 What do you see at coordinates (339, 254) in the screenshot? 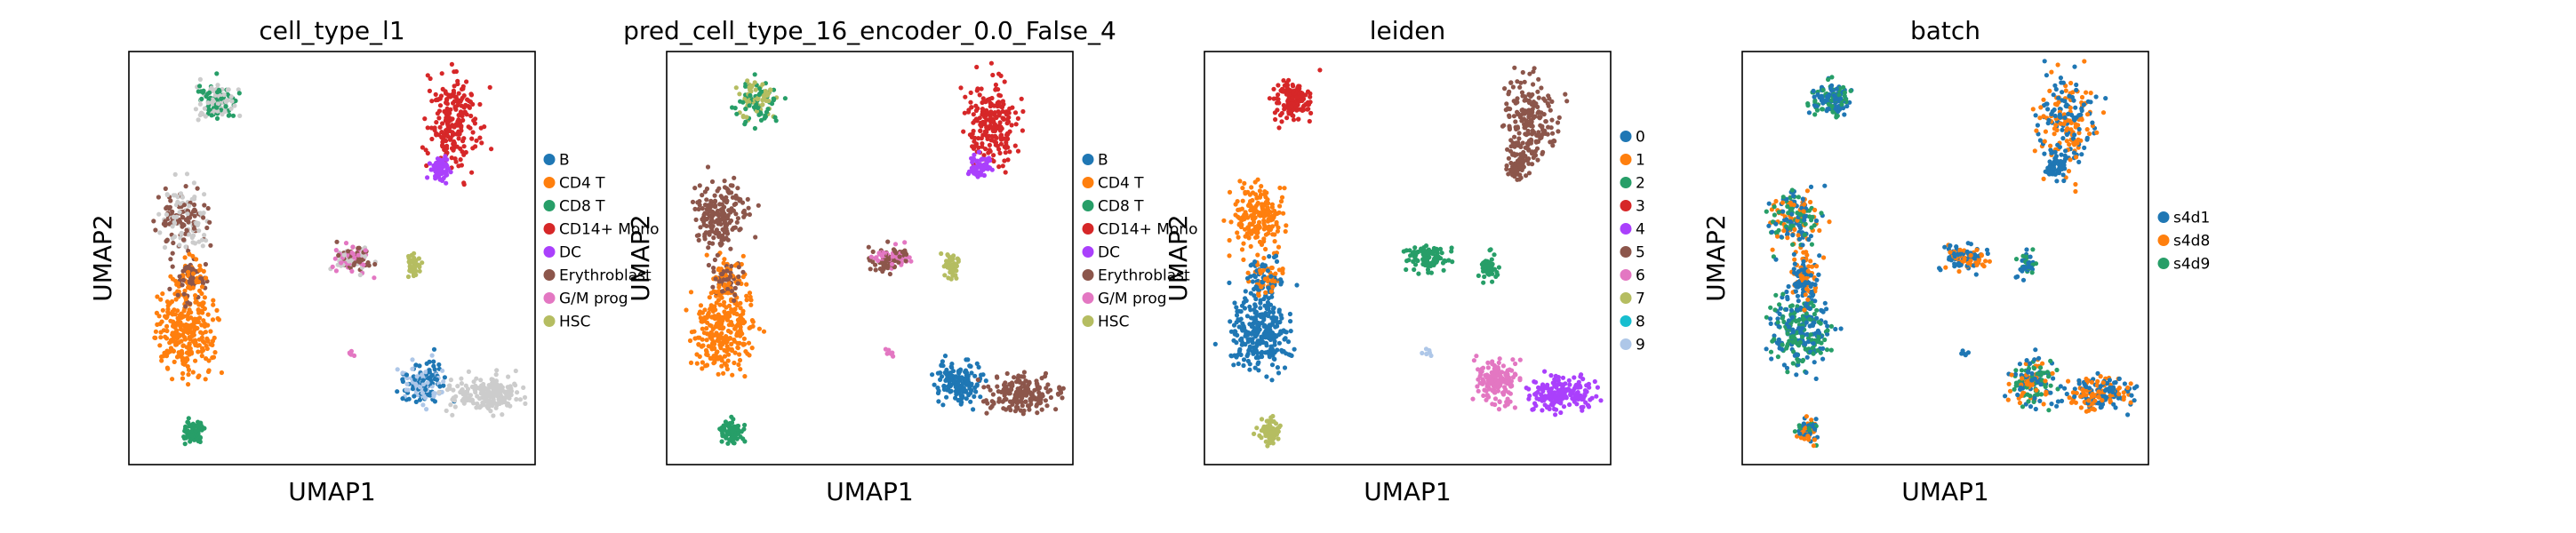
I see `scatter-points` at bounding box center [339, 254].